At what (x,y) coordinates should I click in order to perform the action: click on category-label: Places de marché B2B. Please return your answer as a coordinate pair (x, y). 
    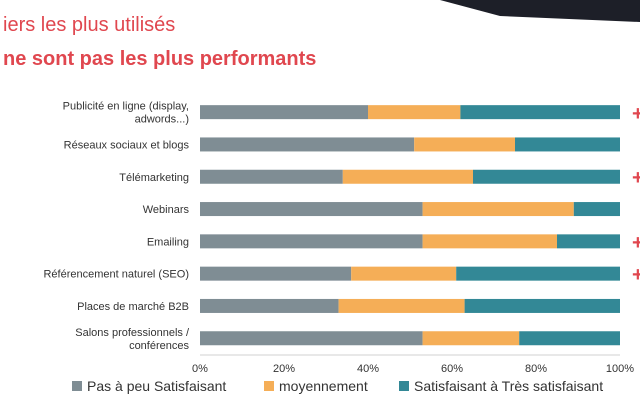
    Looking at the image, I should click on (133, 307).